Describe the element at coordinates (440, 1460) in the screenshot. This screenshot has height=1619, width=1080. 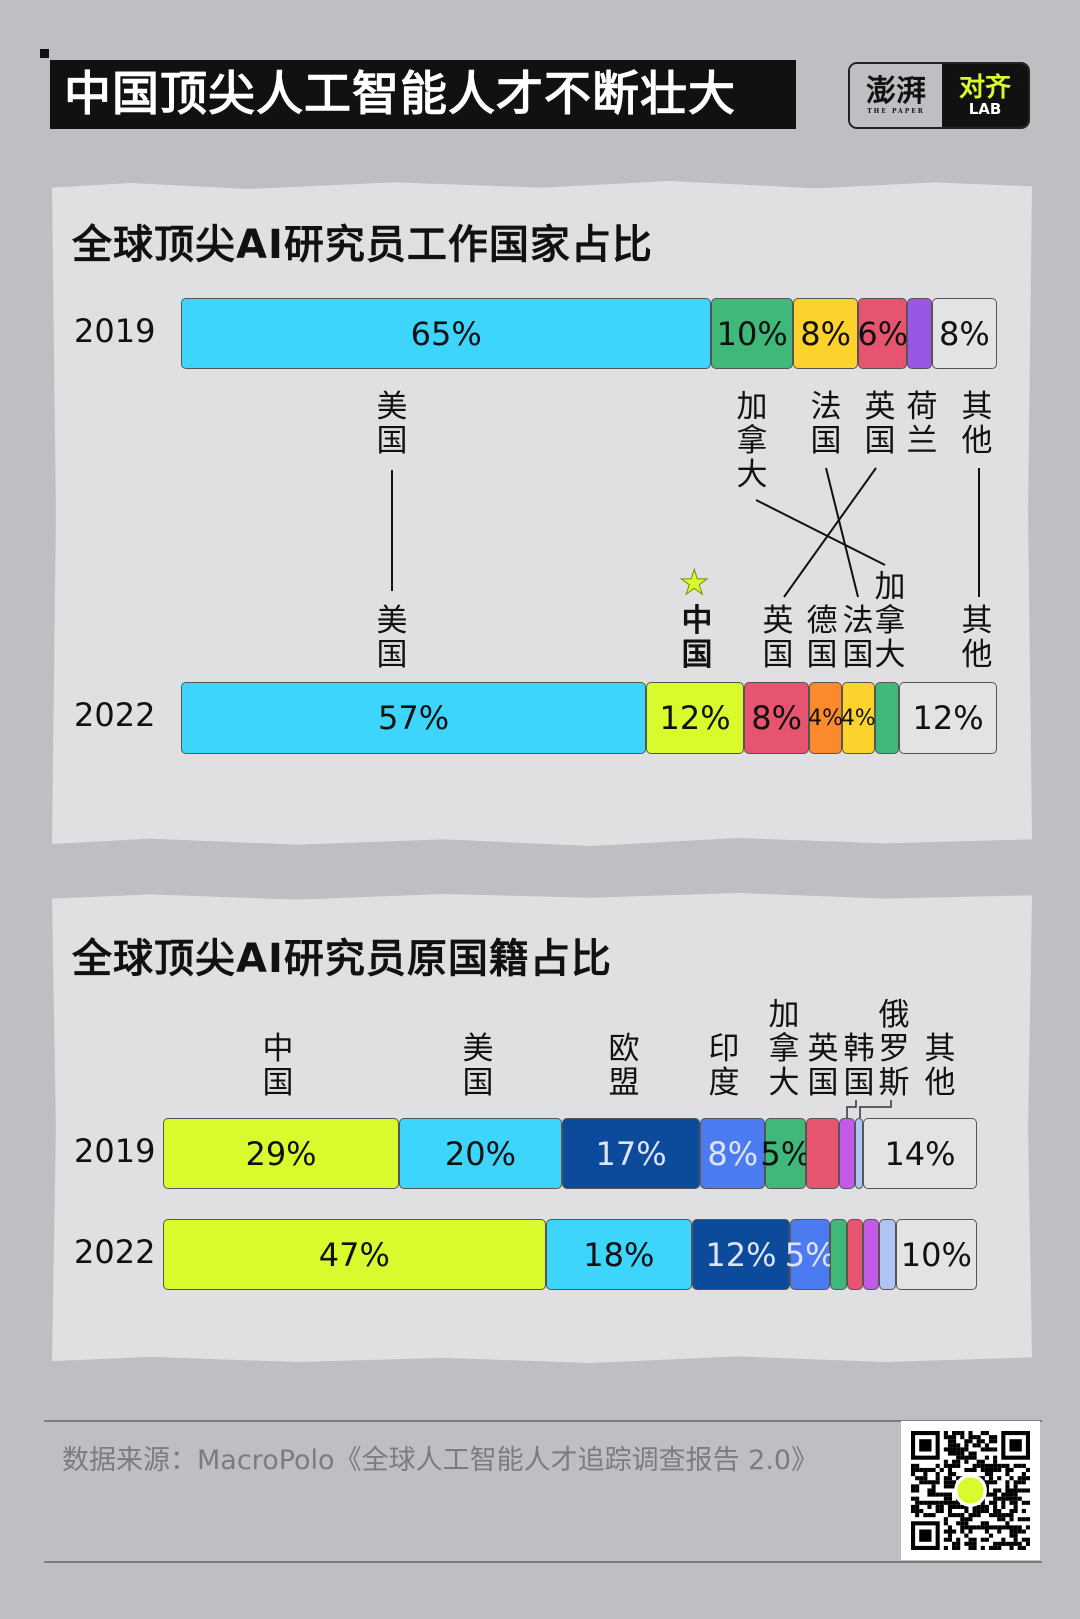
I see `data-source: 数据来源：MacroPolo《全球人工智能人才追踪调查报告 2.0》` at that location.